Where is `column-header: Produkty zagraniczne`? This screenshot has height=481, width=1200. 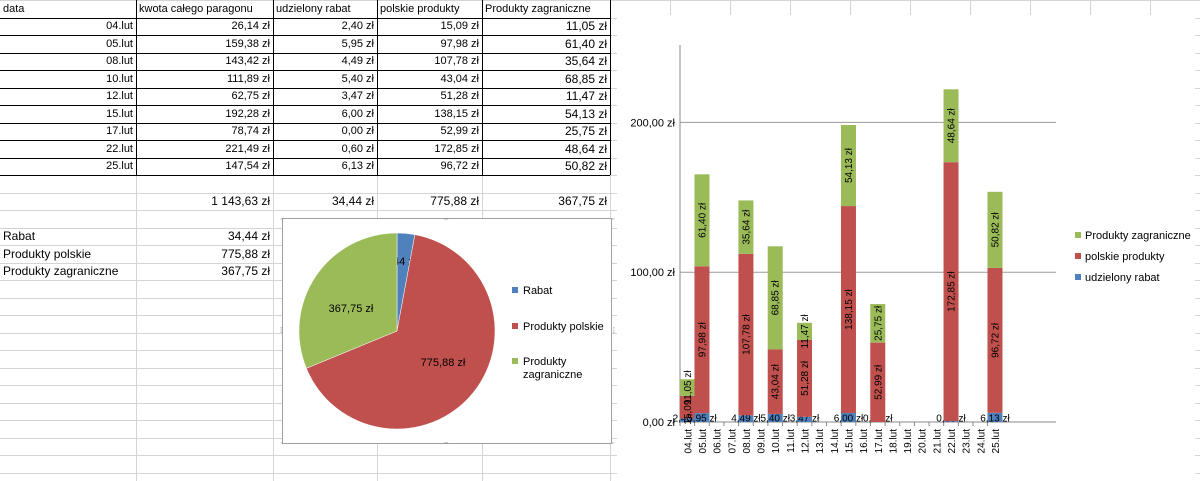 column-header: Produkty zagraniczne is located at coordinates (538, 8).